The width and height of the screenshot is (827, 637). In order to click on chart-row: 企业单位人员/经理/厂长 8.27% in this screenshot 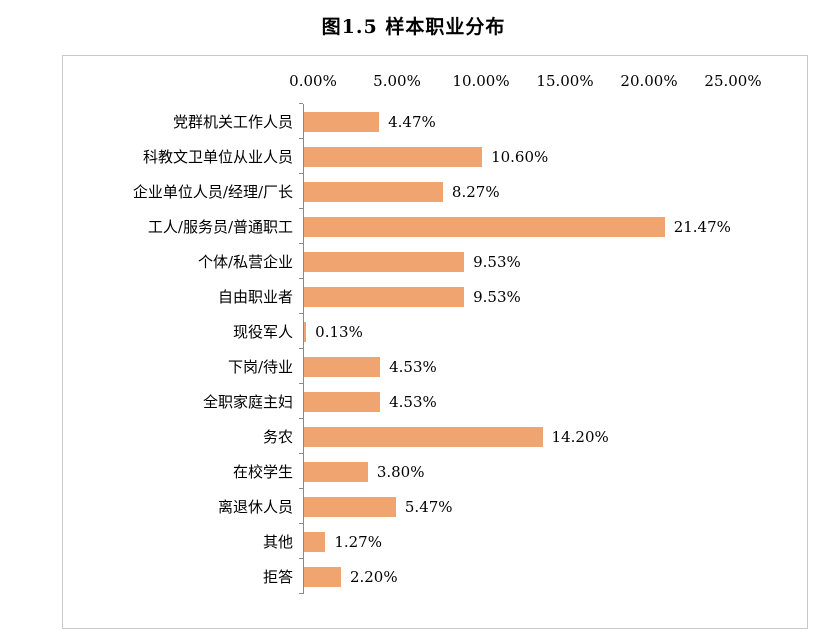, I will do `click(432, 191)`.